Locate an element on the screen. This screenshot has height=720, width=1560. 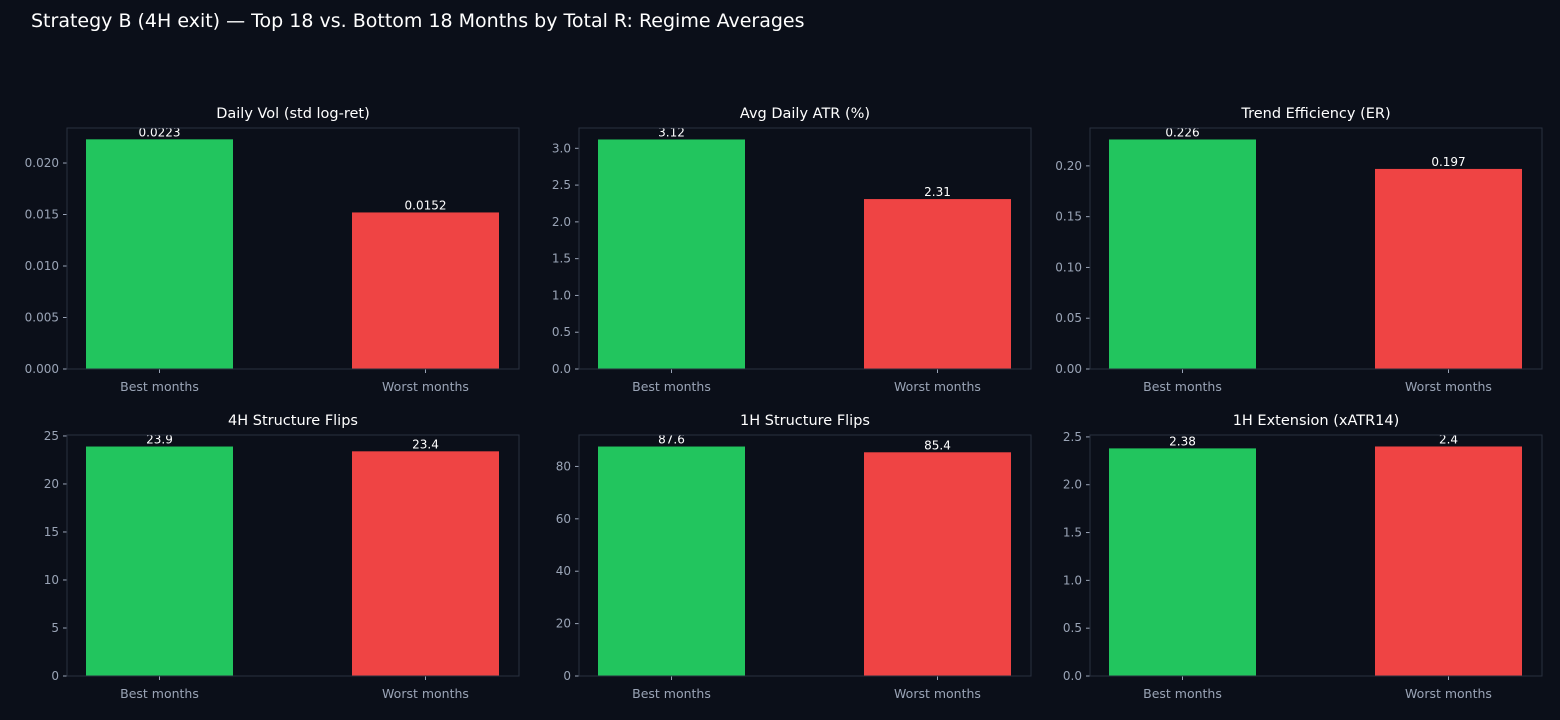
y-tick-label: 0.000 is located at coordinates (42, 369).